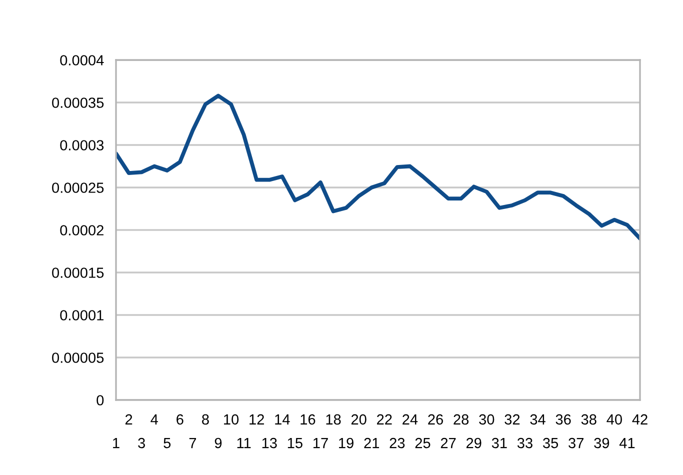 Image resolution: width=683 pixels, height=475 pixels. What do you see at coordinates (192, 443) in the screenshot?
I see `x-tick-label: 7` at bounding box center [192, 443].